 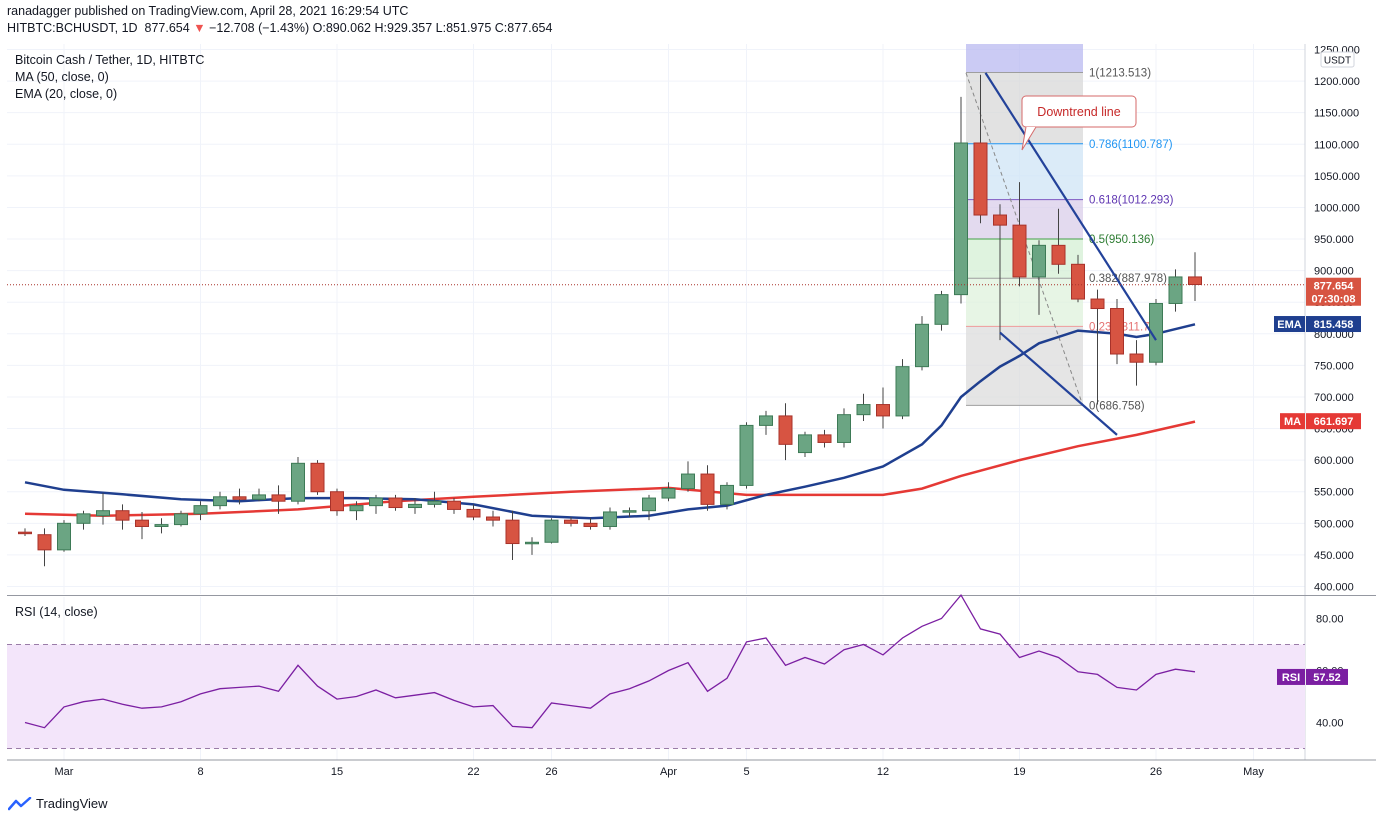 What do you see at coordinates (200, 772) in the screenshot?
I see `time-tick-label: 8` at bounding box center [200, 772].